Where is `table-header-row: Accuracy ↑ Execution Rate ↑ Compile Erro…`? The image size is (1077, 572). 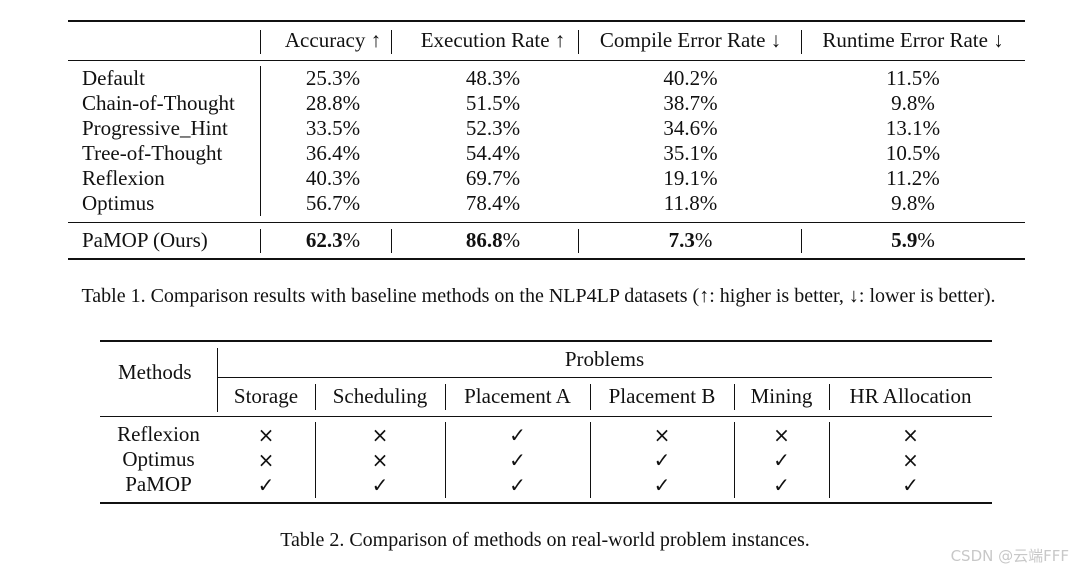 table-header-row: Accuracy ↑ Execution Rate ↑ Compile Erro… is located at coordinates (546, 40).